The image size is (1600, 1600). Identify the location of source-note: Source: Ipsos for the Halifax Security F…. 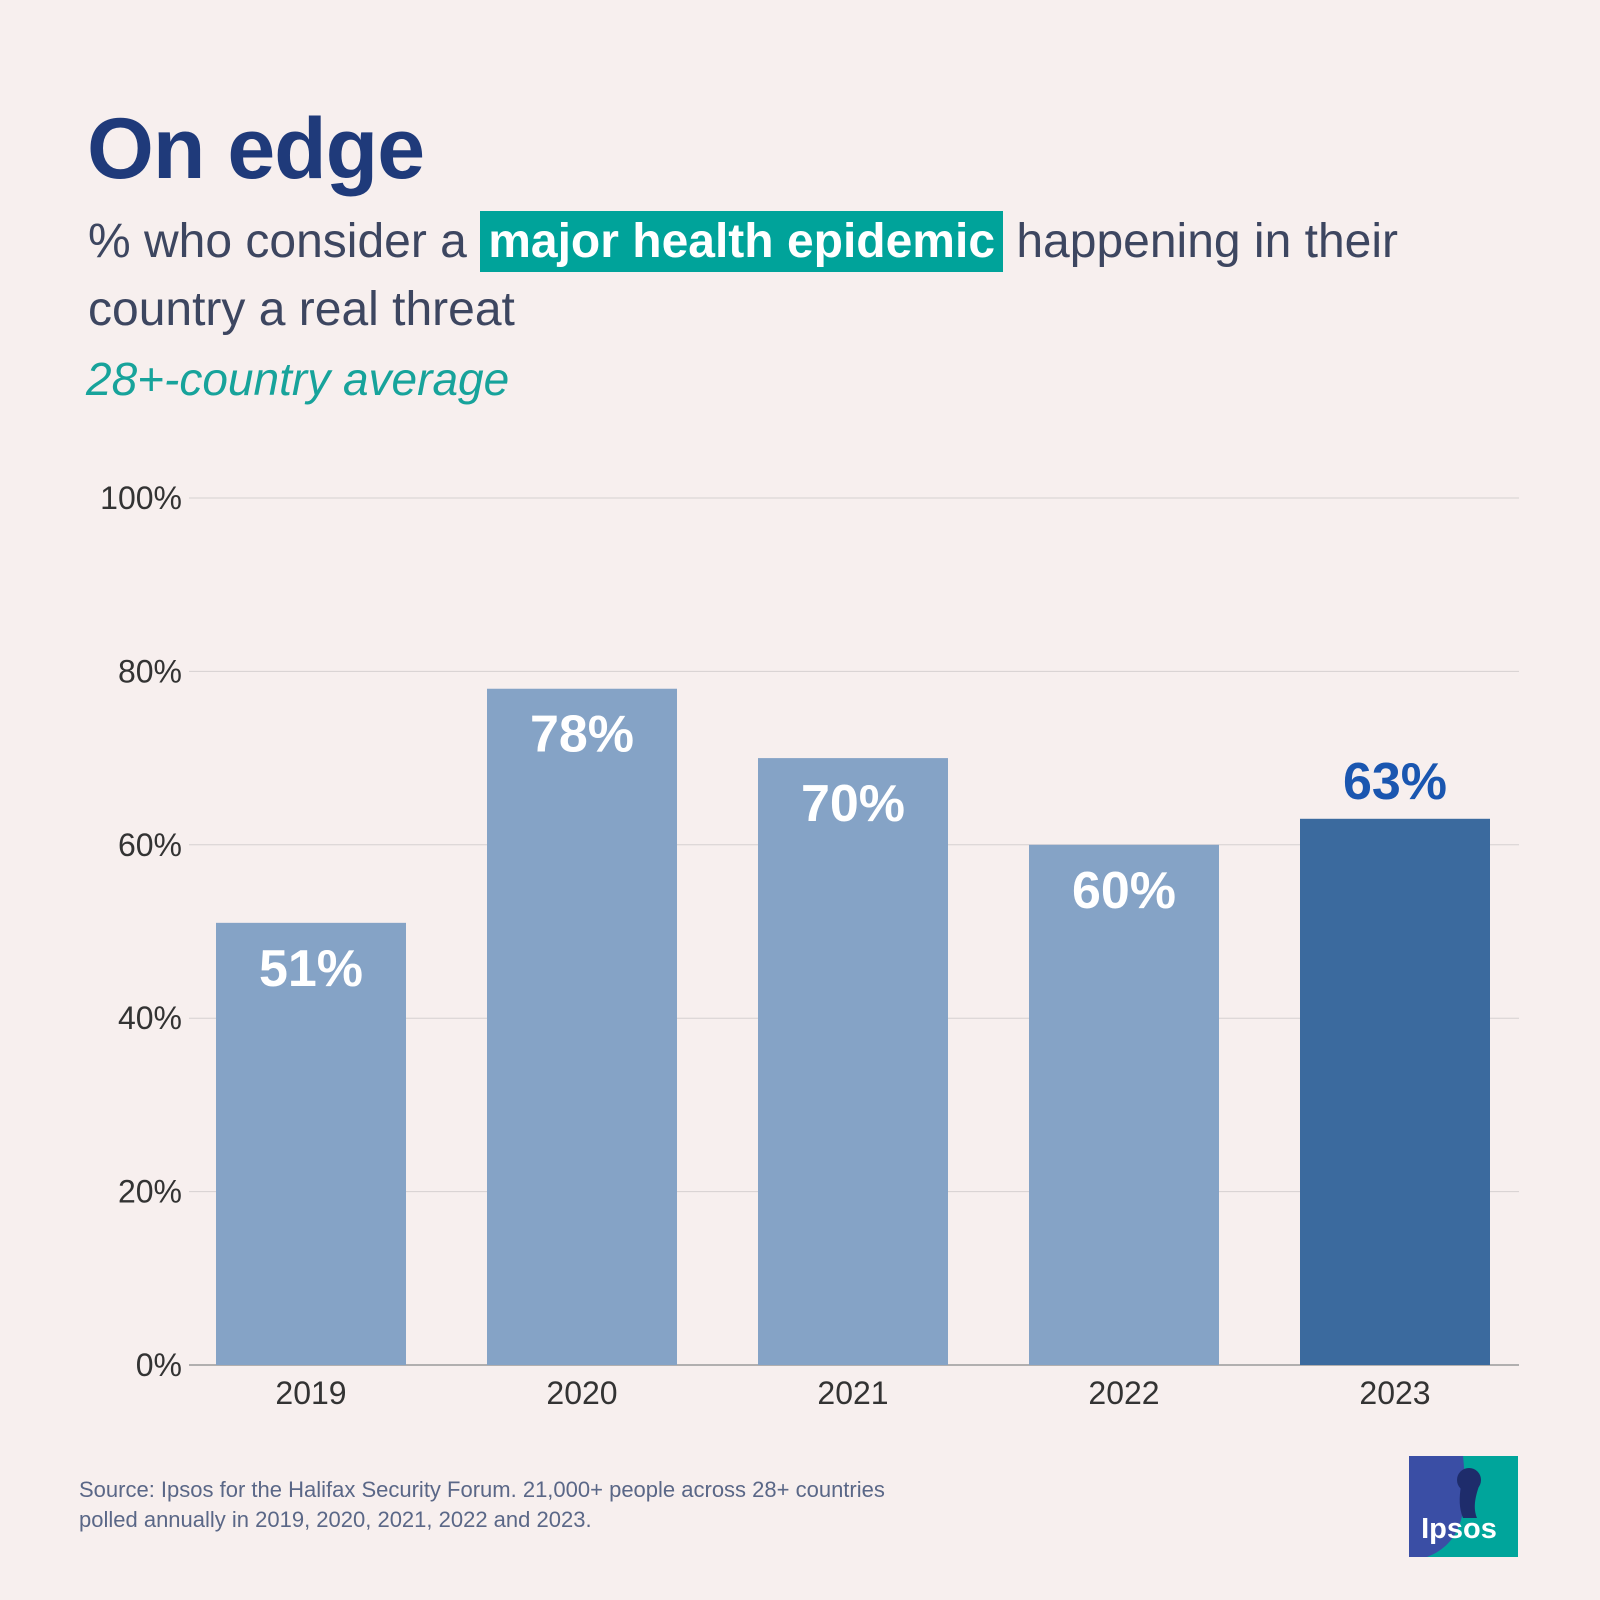
(529, 1505).